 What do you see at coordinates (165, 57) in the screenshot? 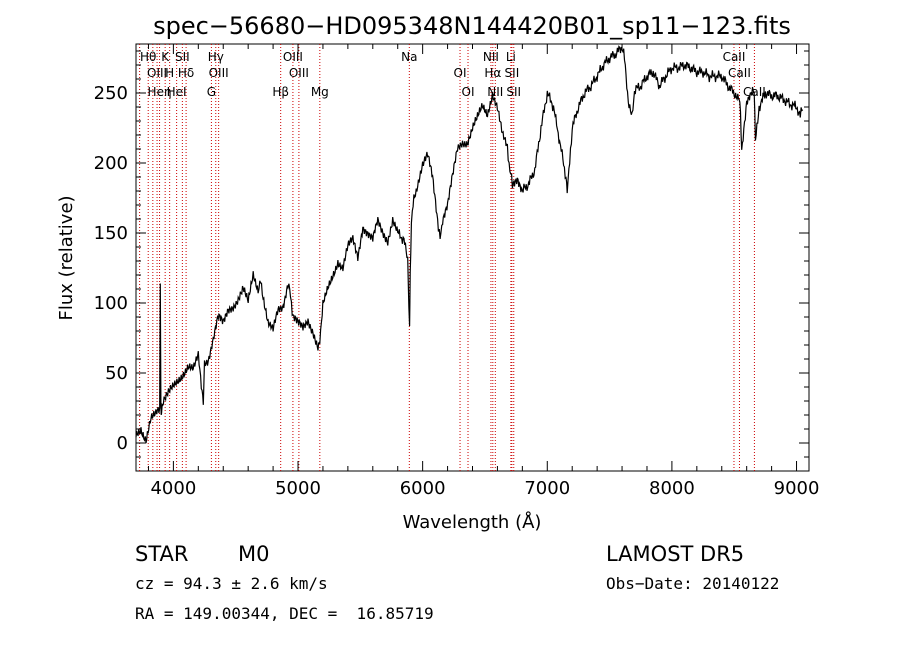
I see `marker-label: K` at bounding box center [165, 57].